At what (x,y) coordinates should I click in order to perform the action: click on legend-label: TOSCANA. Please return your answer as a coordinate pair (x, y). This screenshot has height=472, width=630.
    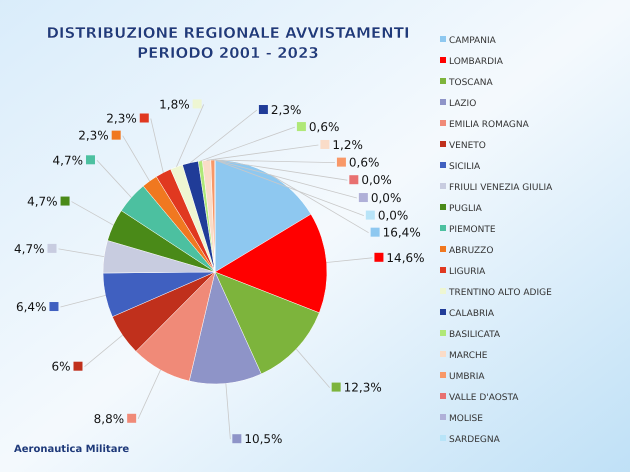
    Looking at the image, I should click on (471, 83).